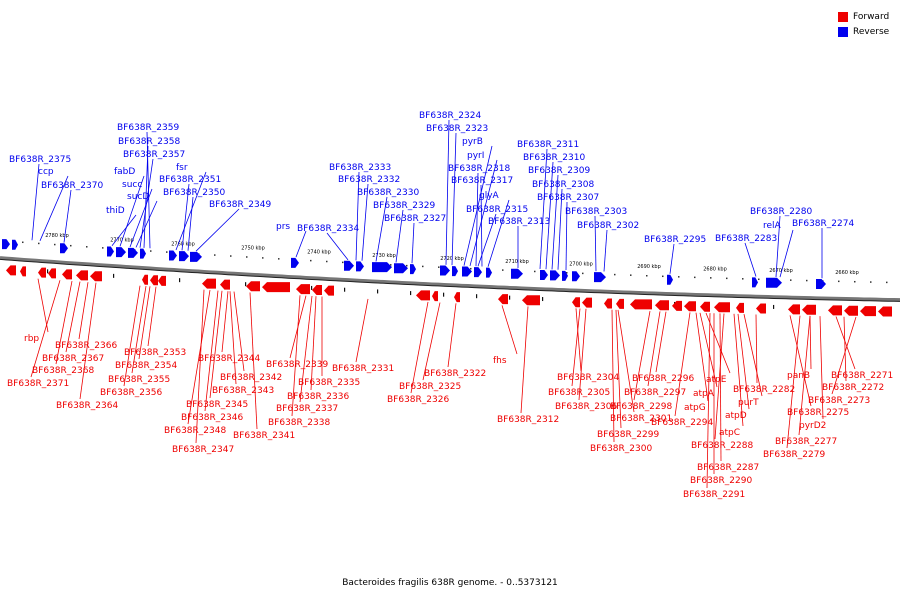 This screenshot has height=600, width=900. What do you see at coordinates (57, 236) in the screenshot?
I see `scale-tick-label: 2780 kbp` at bounding box center [57, 236].